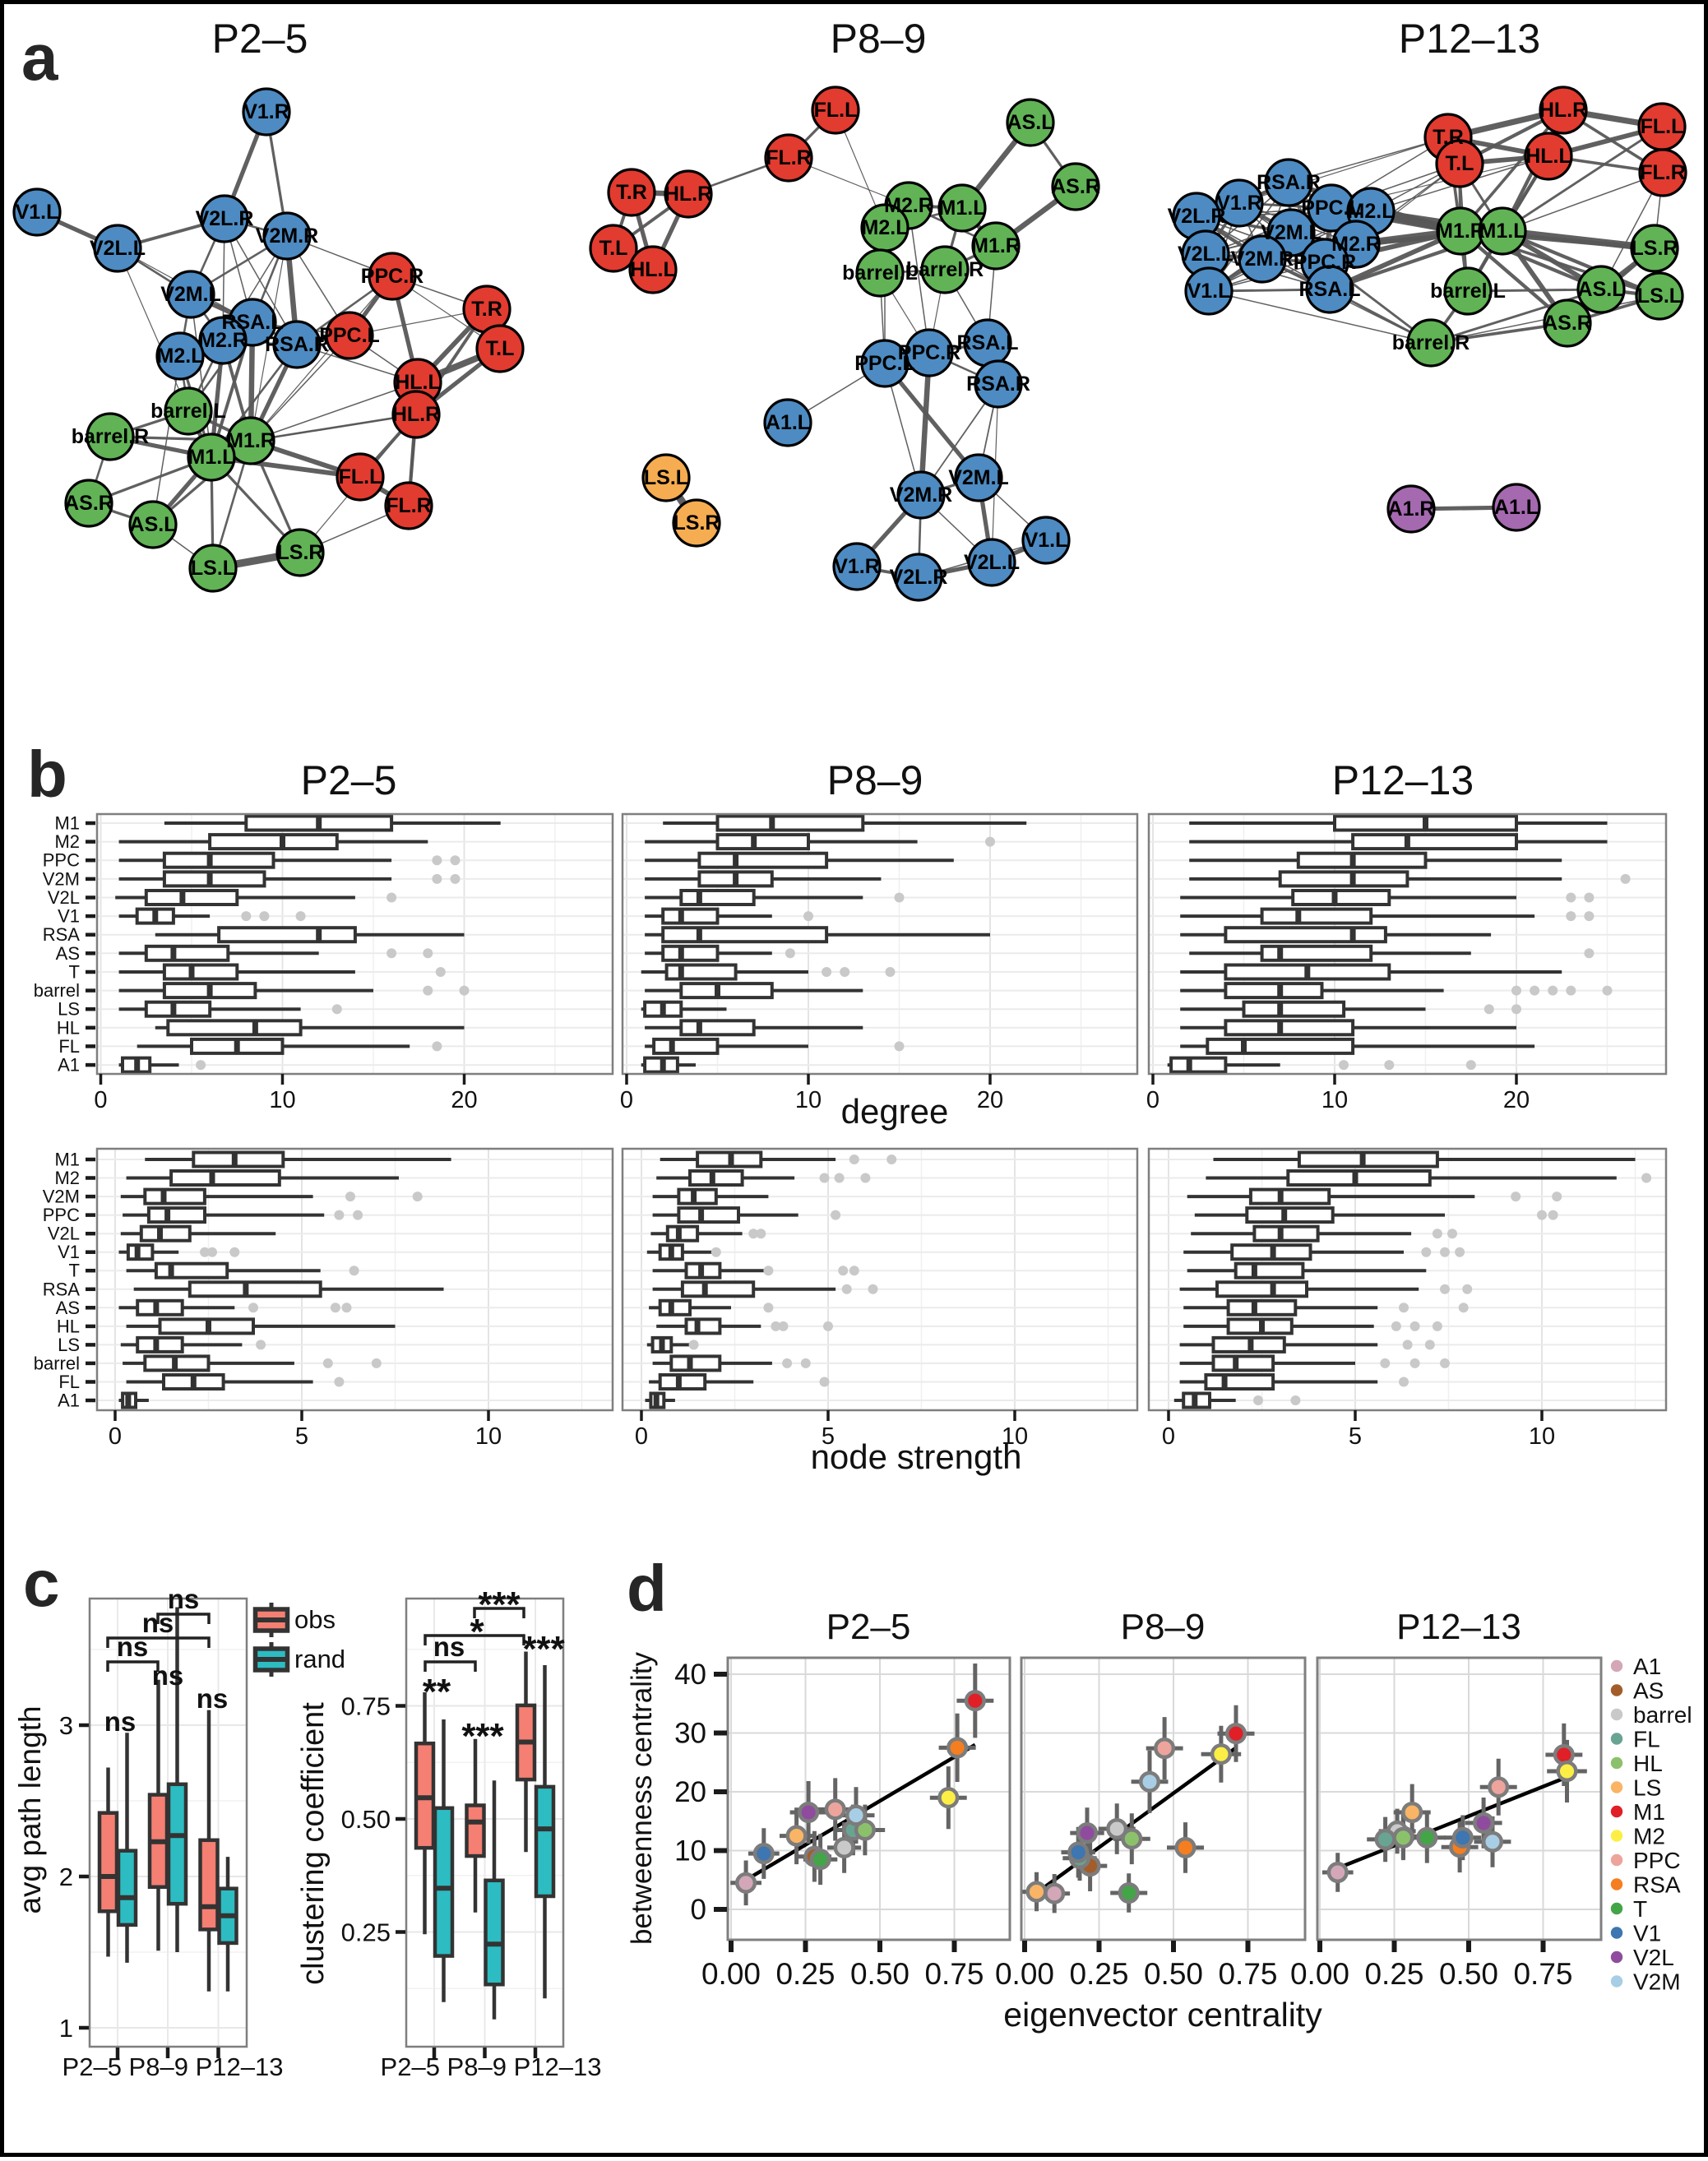  Describe the element at coordinates (315, 1619) in the screenshot. I see `svg-text: obs` at that location.